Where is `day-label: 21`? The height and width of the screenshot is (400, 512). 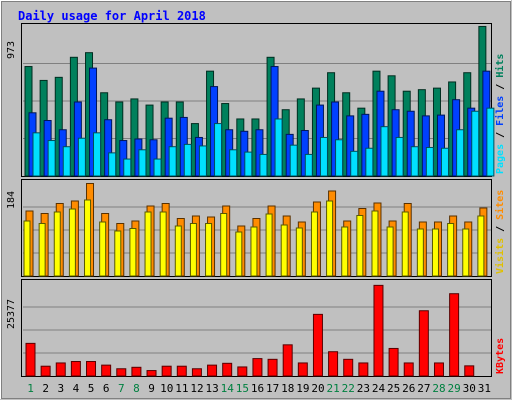
day-label: 21 is located at coordinates (333, 388).